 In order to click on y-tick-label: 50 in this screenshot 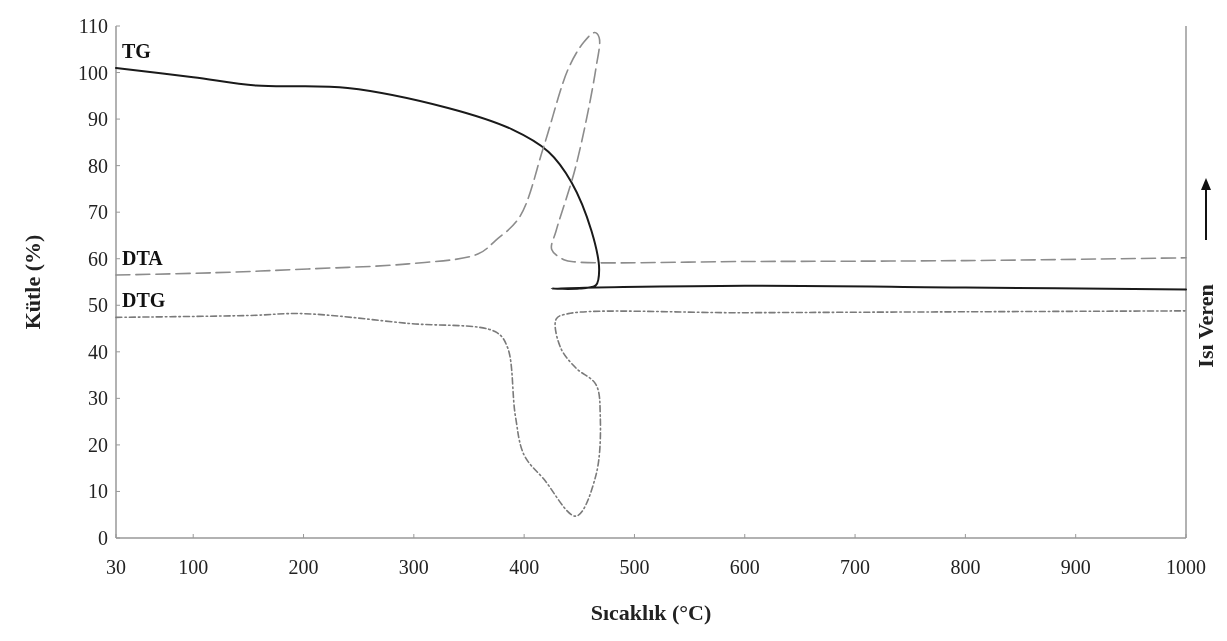, I will do `click(98, 305)`.